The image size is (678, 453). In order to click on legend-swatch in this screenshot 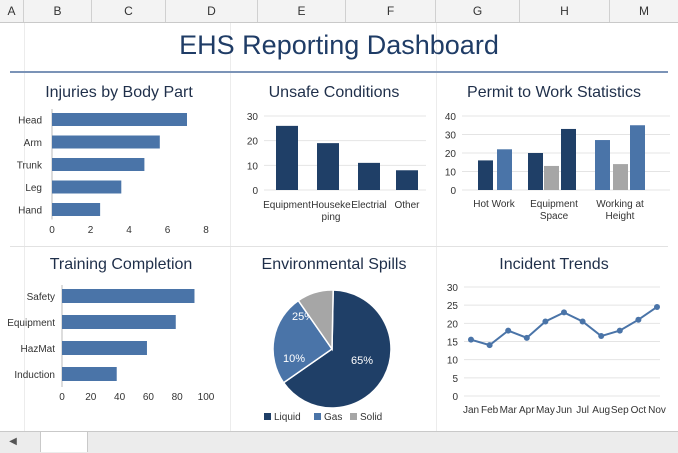, I will do `click(317, 416)`.